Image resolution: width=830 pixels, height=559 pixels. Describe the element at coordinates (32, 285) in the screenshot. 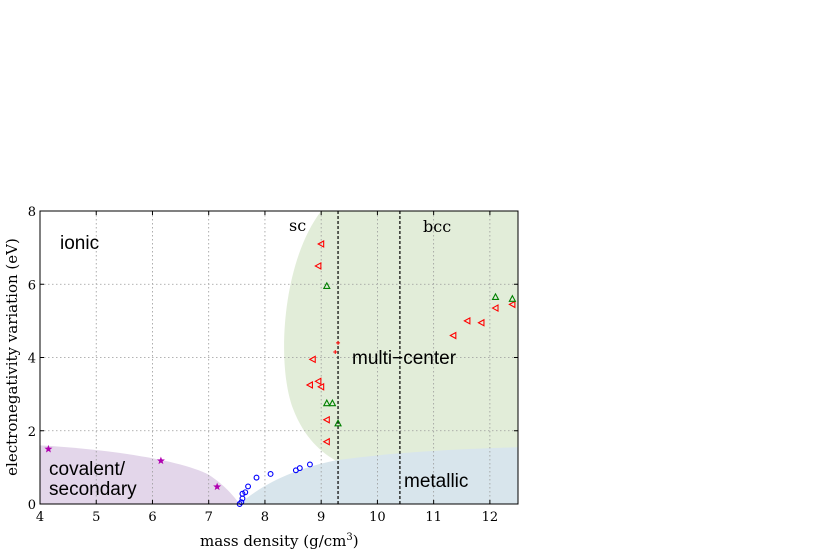

I see `y-tick-label: 6` at that location.